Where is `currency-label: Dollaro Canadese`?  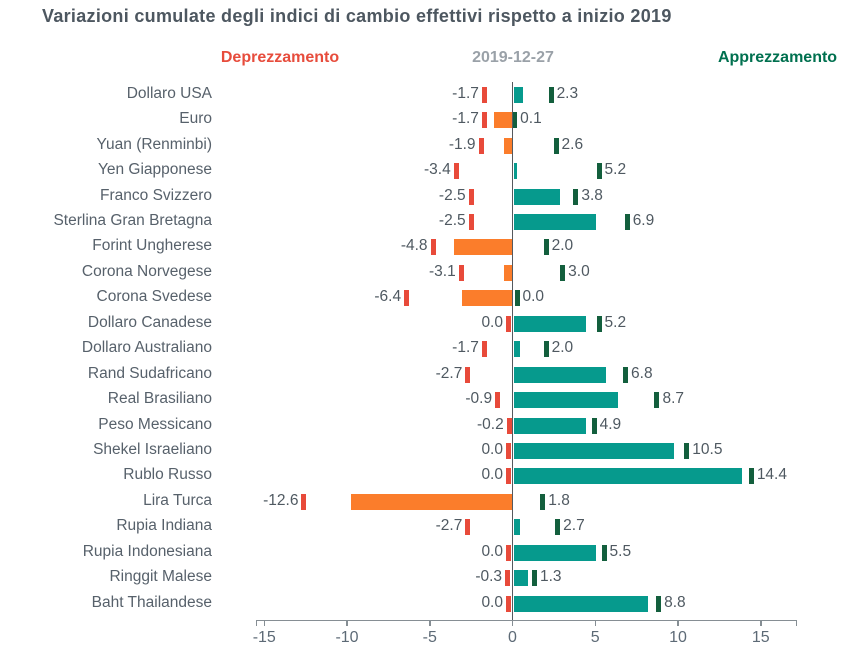 currency-label: Dollaro Canadese is located at coordinates (149, 322).